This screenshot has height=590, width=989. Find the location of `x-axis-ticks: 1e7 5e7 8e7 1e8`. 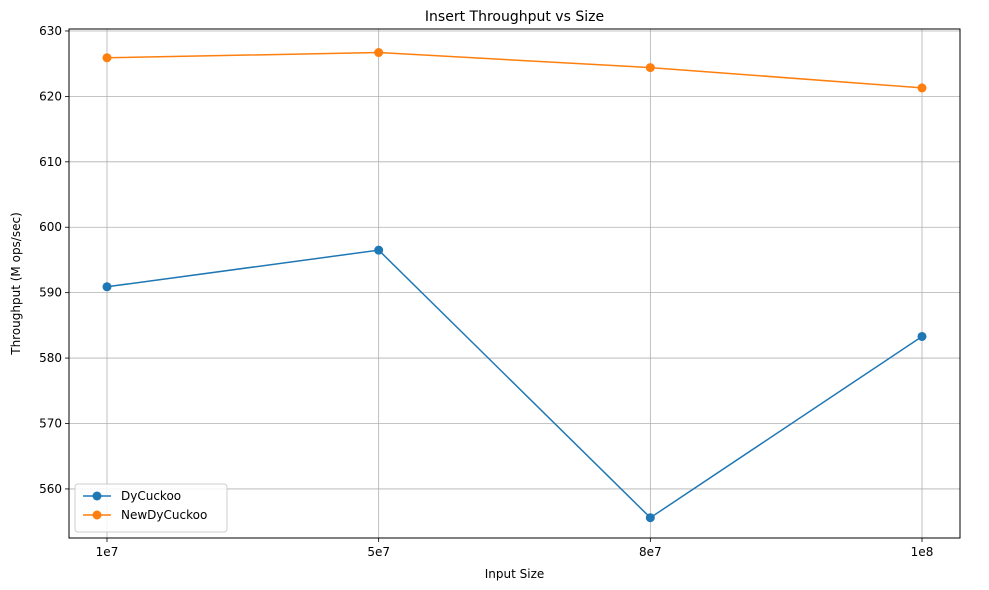

x-axis-ticks: 1e7 5e7 8e7 1e8 is located at coordinates (515, 548).